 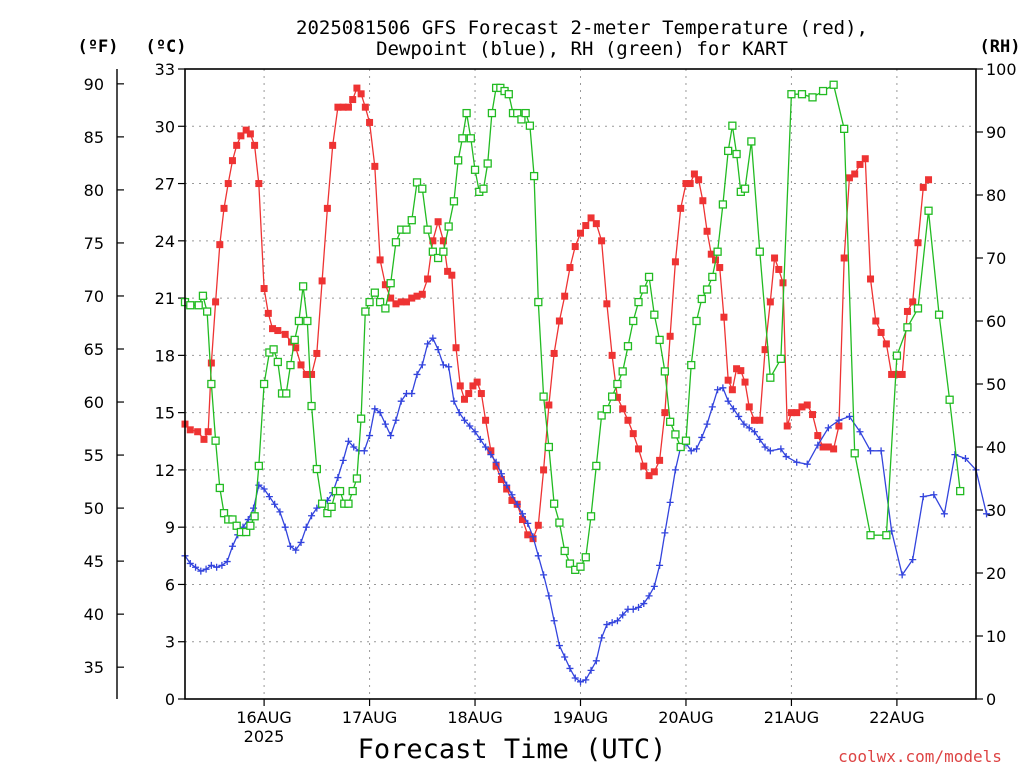 I want to click on celsius-tick-label: 6, so click(x=170, y=584).